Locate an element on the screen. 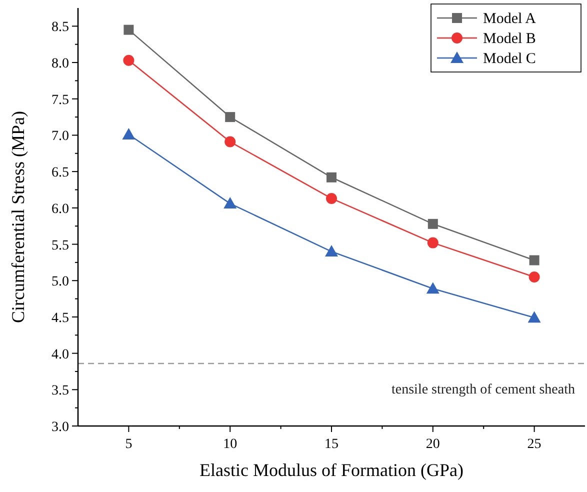  y-tick-label: 3.5 is located at coordinates (60, 391).